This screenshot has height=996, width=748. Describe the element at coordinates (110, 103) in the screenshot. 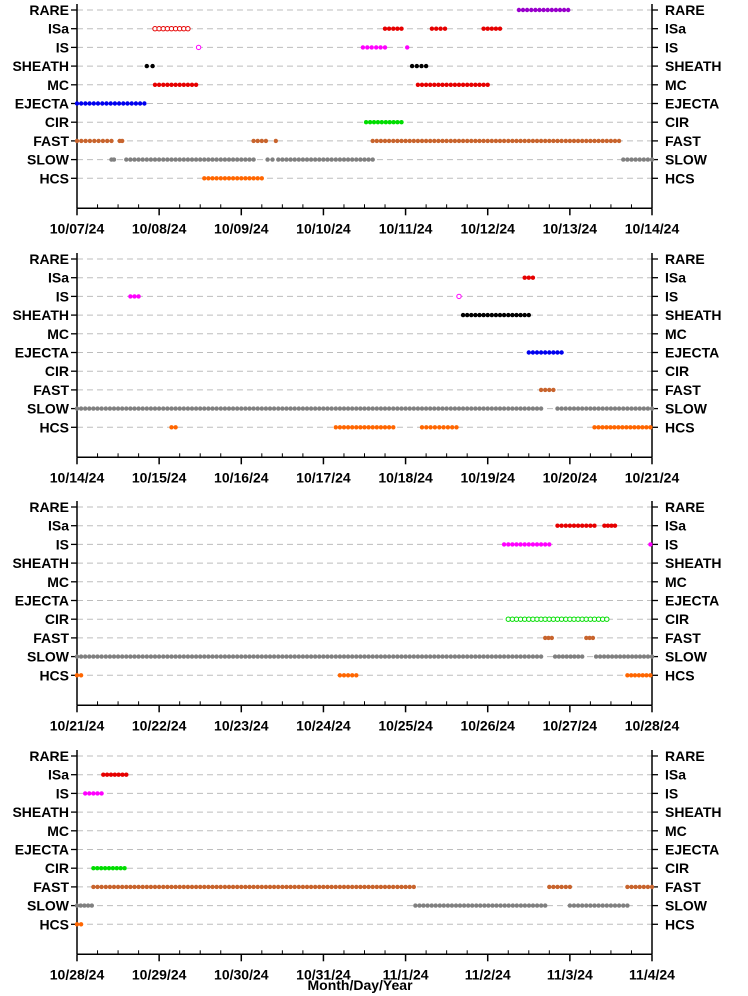

I see `series-ejecta` at that location.